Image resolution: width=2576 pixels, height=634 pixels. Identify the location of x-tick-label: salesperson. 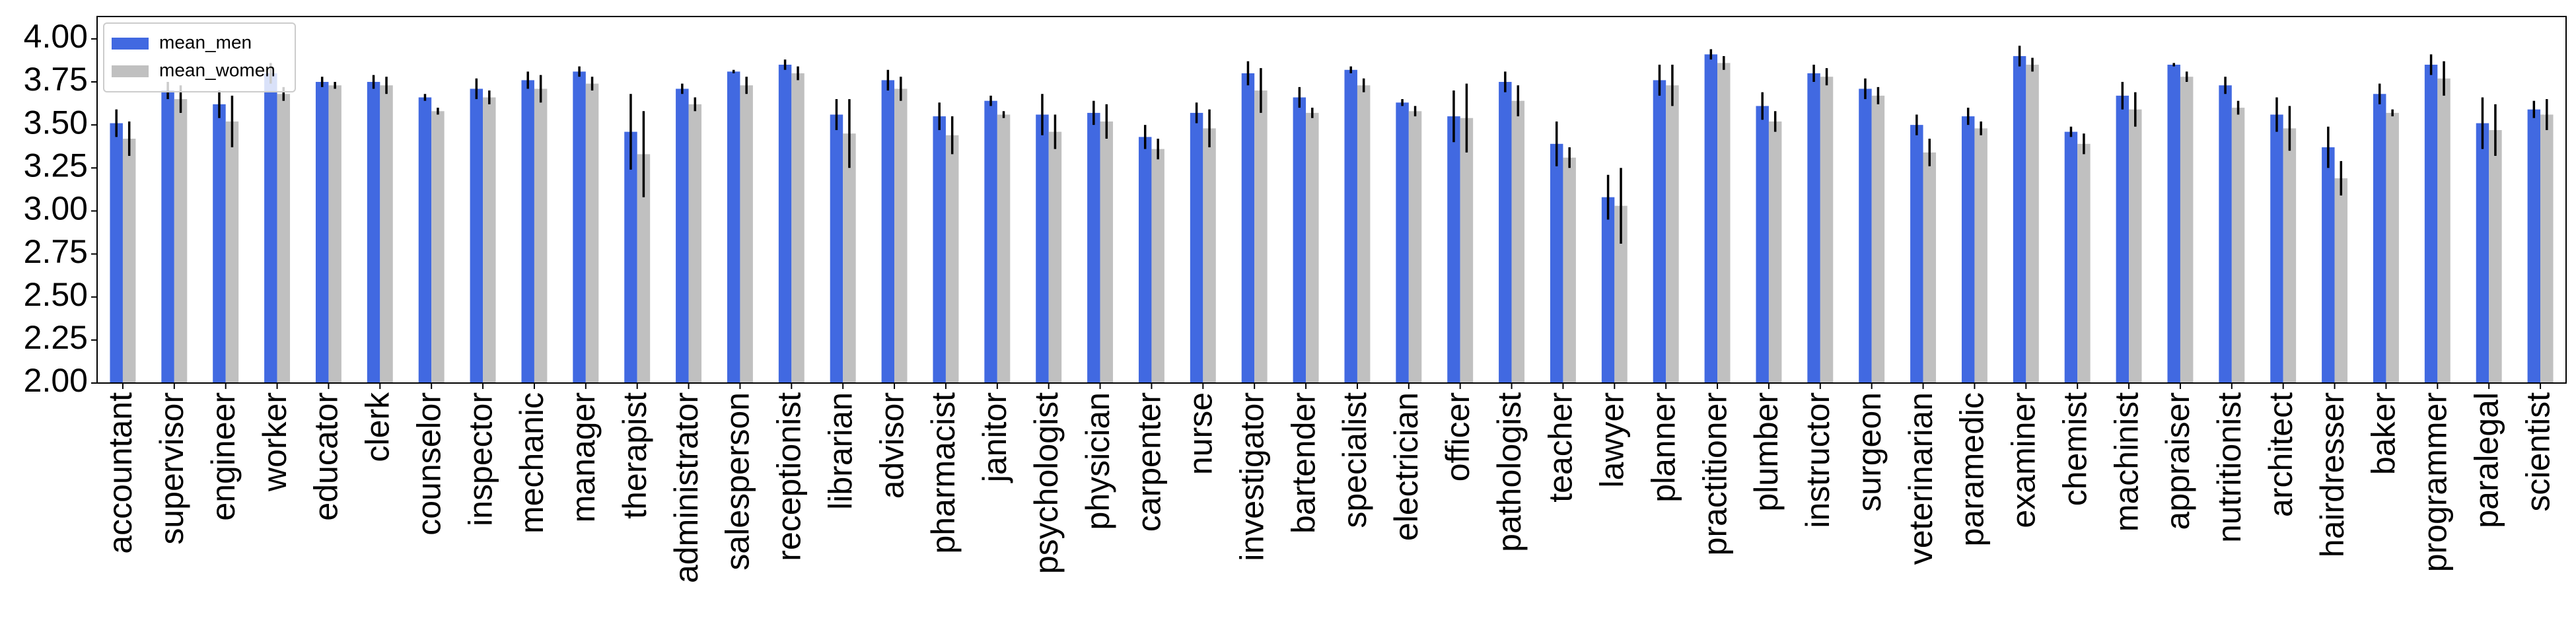
(737, 481).